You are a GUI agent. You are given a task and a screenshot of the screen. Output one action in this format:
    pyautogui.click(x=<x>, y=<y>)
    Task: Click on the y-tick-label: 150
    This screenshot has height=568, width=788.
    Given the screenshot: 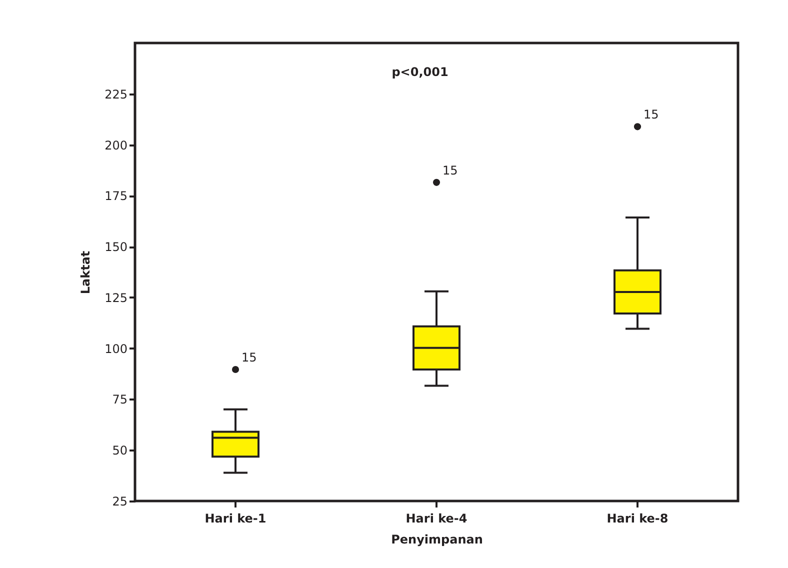 What is the action you would take?
    pyautogui.click(x=116, y=247)
    